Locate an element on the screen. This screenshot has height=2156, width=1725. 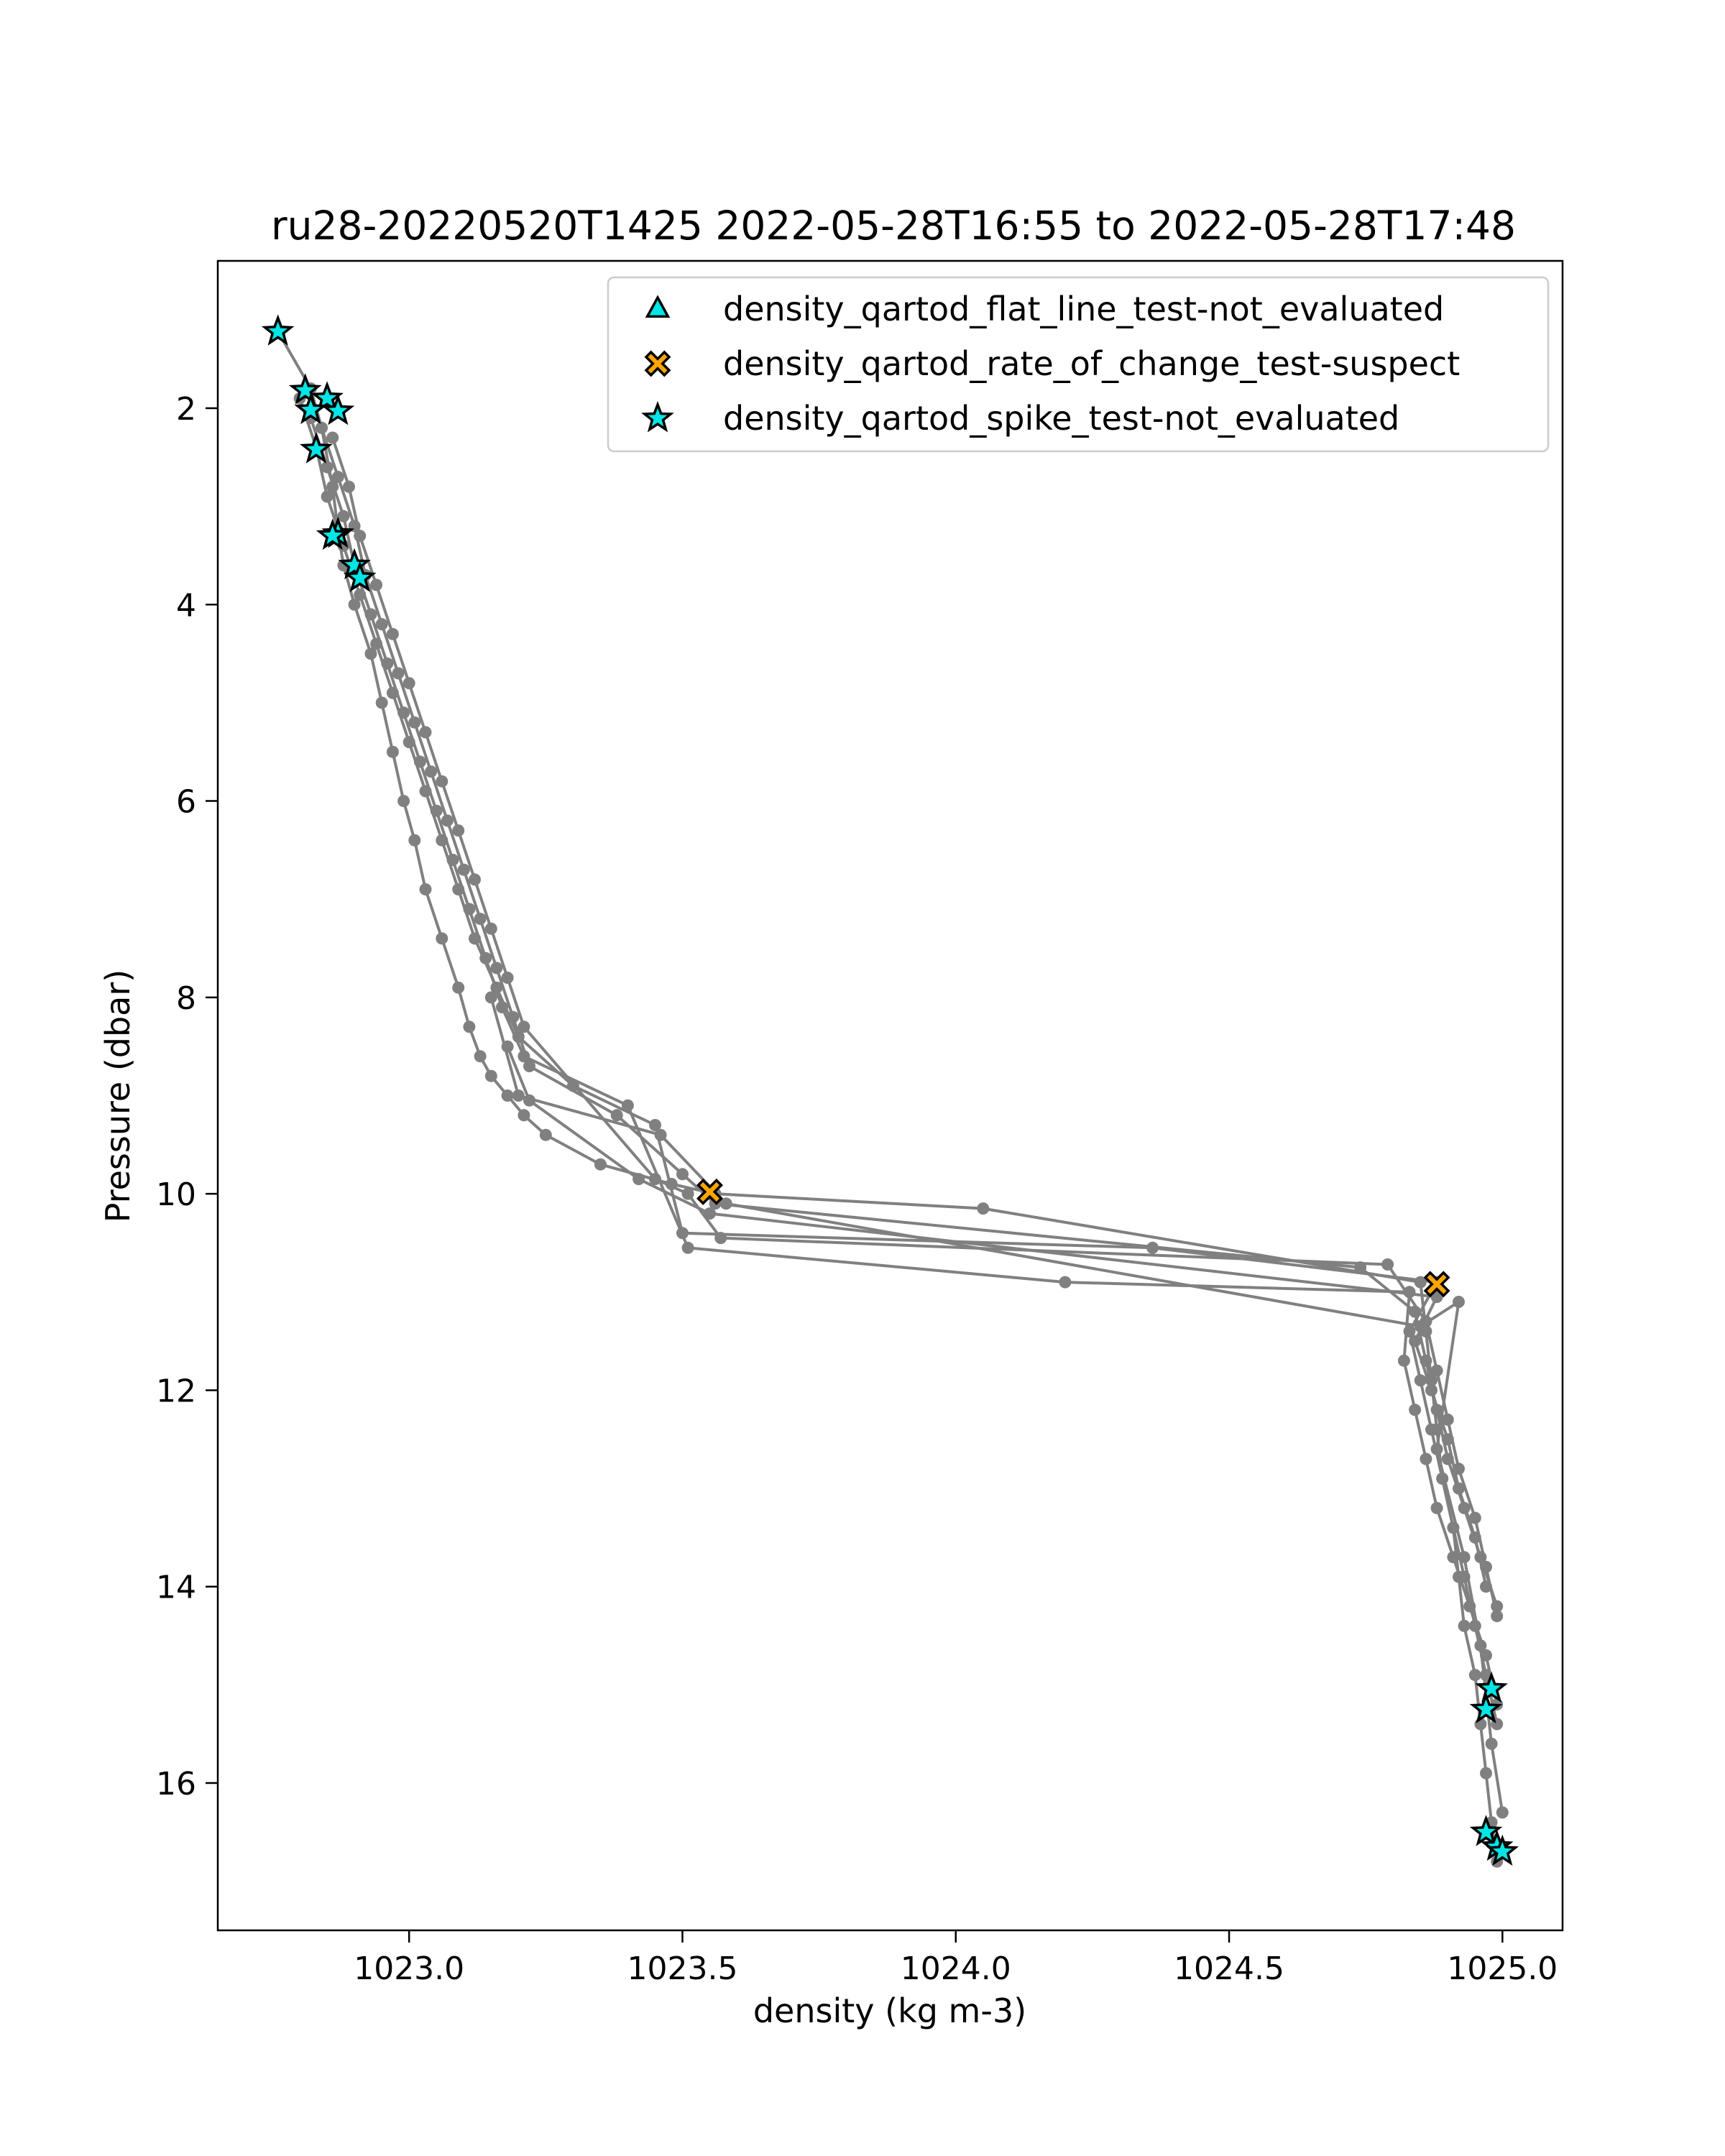
x-tick-label: 1023.0 is located at coordinates (409, 1969).